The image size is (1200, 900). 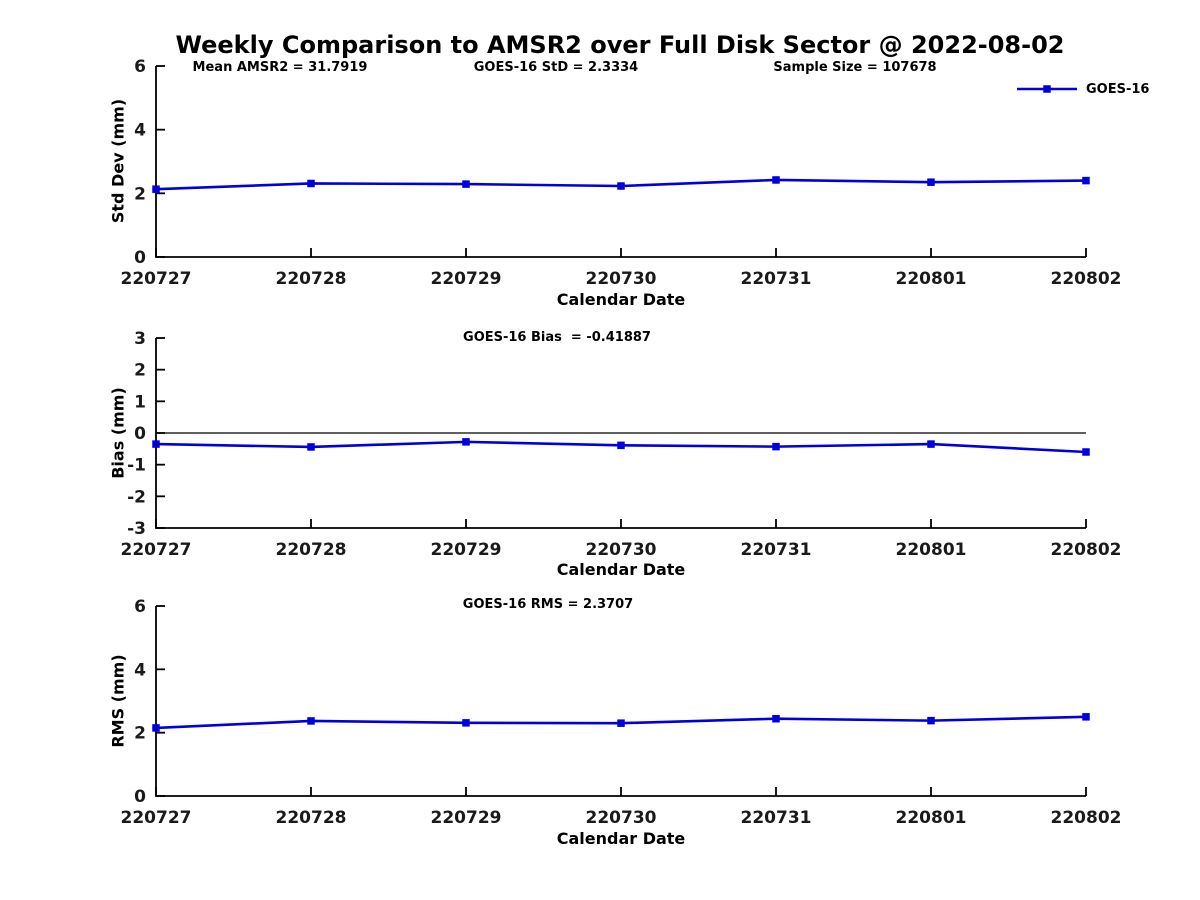 What do you see at coordinates (140, 339) in the screenshot?
I see `y-tick-label: 3` at bounding box center [140, 339].